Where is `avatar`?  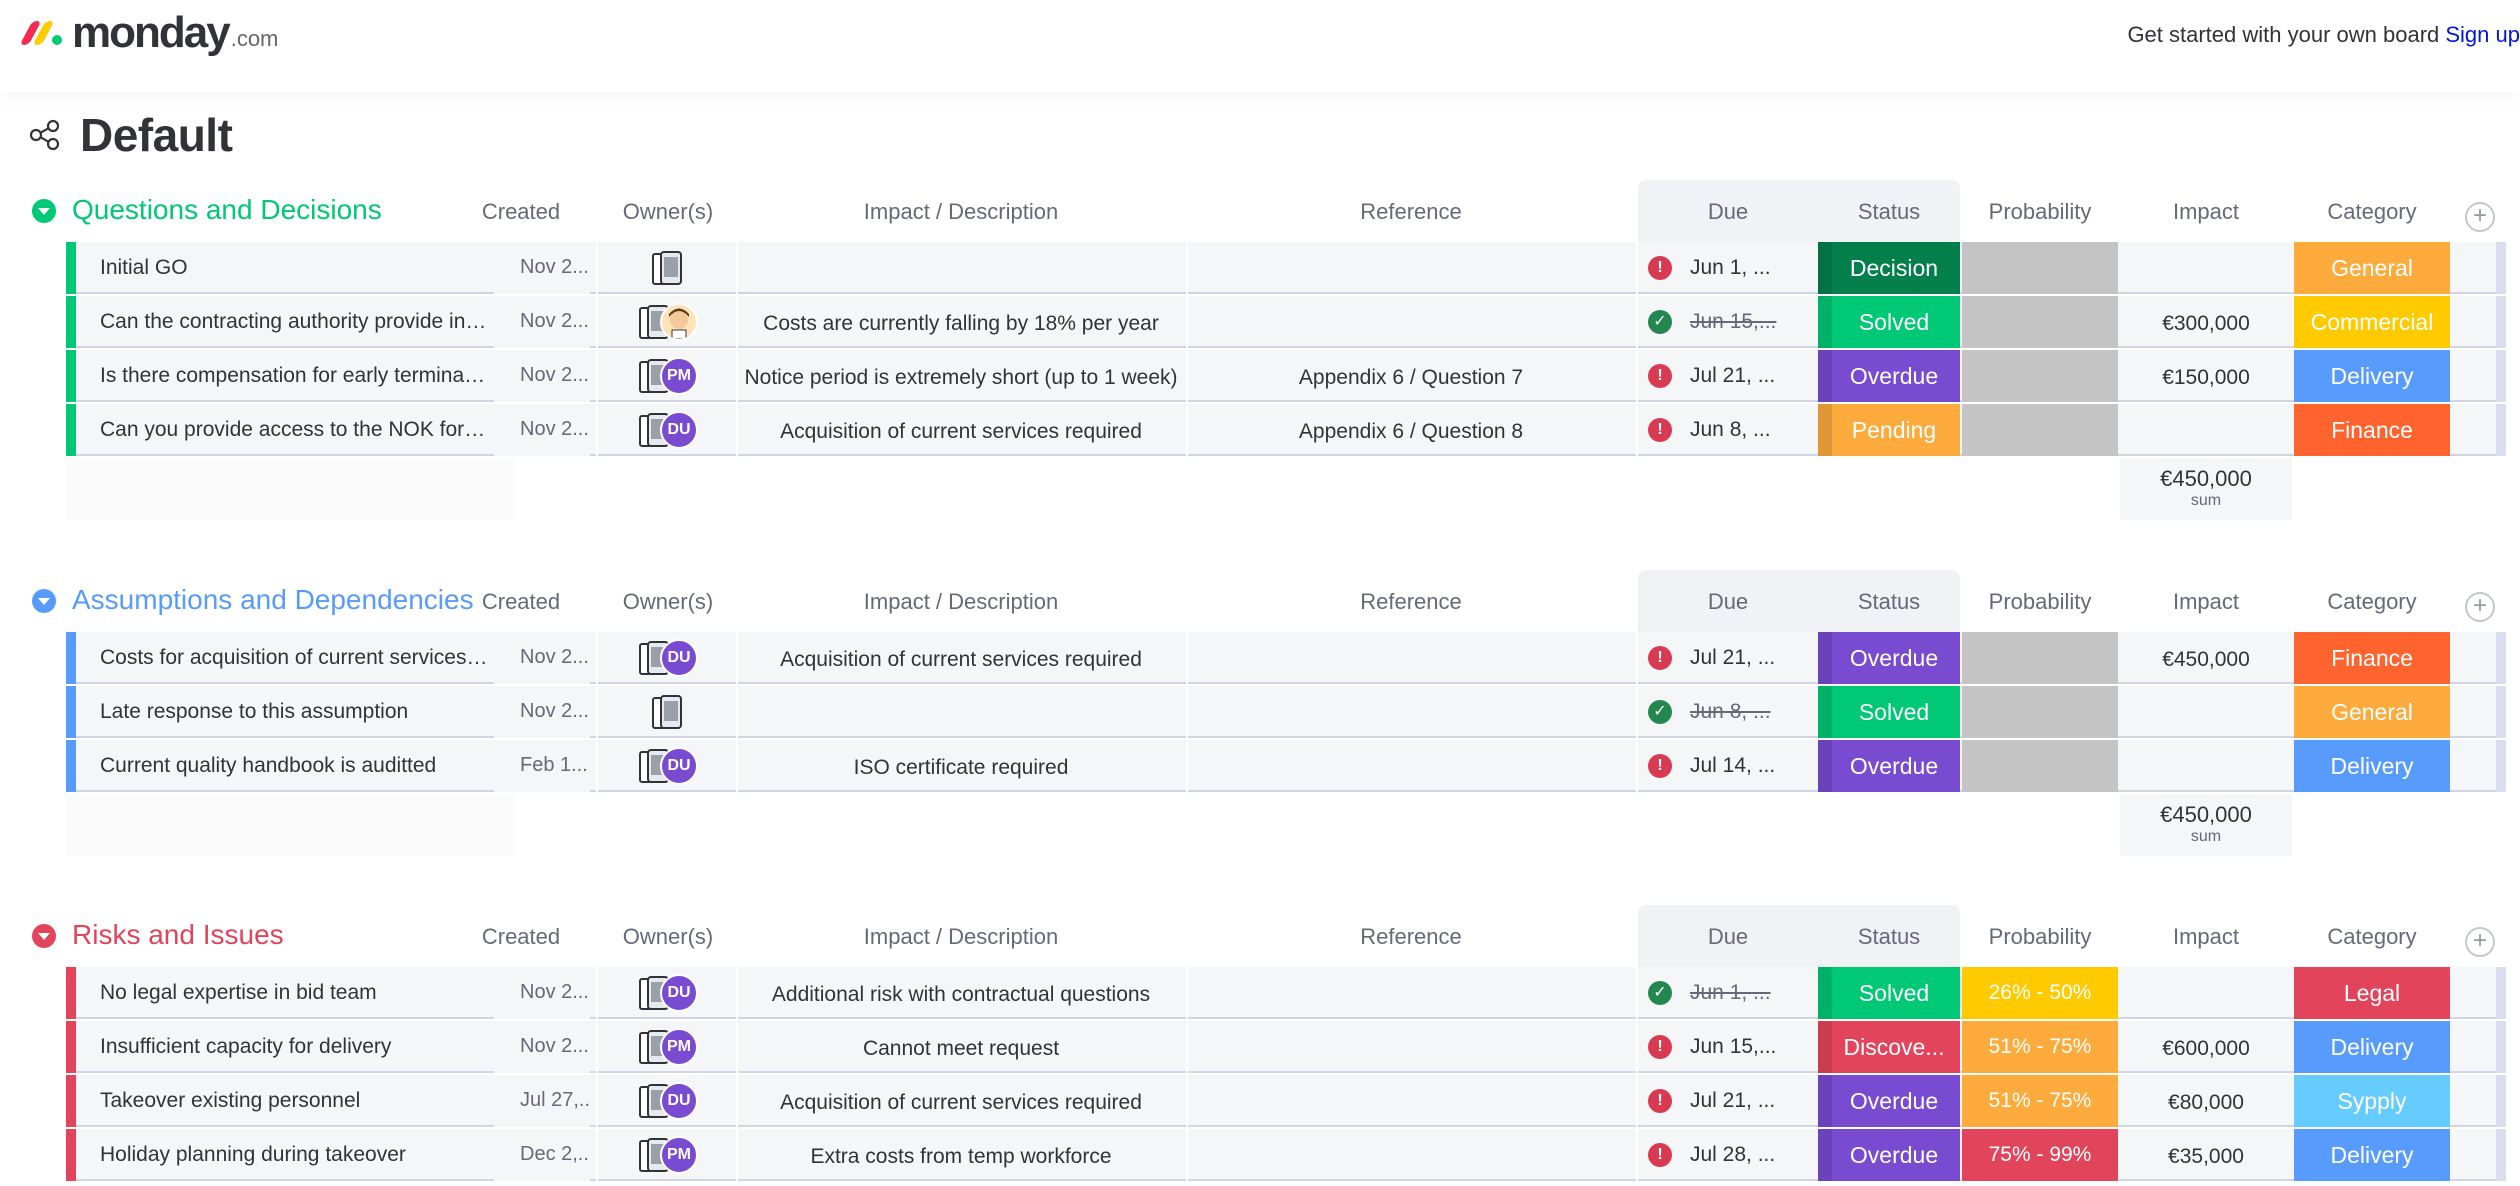 avatar is located at coordinates (679, 322).